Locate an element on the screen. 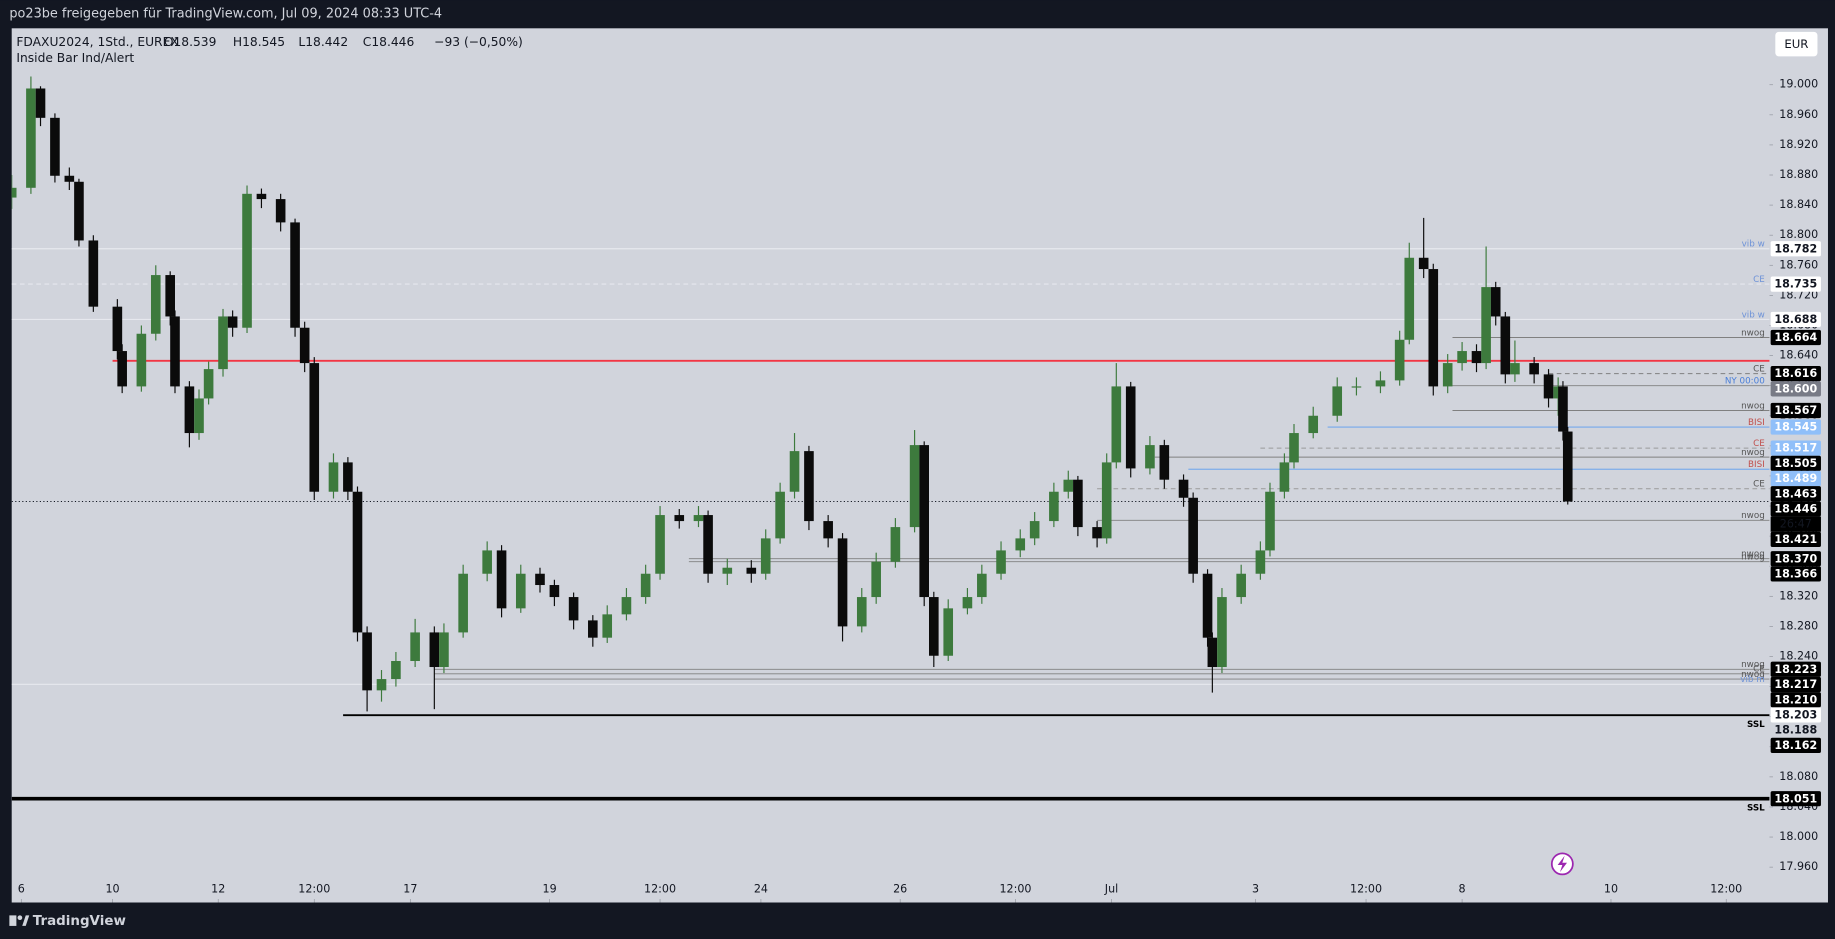  y-tick-label: 18.760 is located at coordinates (1798, 264).